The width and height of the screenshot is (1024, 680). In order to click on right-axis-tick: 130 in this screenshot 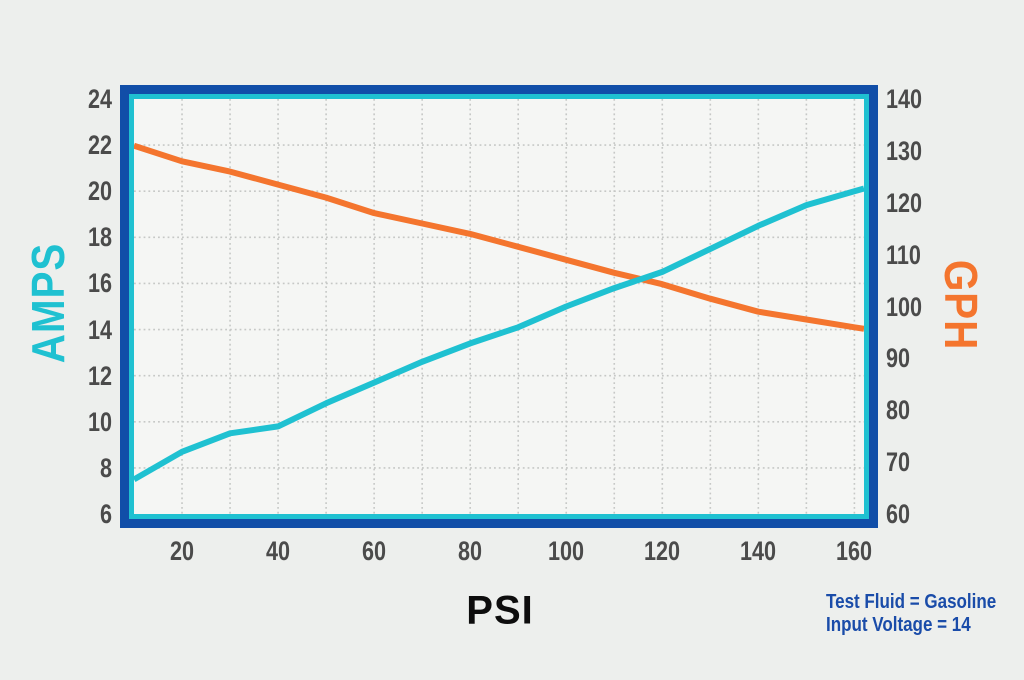, I will do `click(904, 150)`.